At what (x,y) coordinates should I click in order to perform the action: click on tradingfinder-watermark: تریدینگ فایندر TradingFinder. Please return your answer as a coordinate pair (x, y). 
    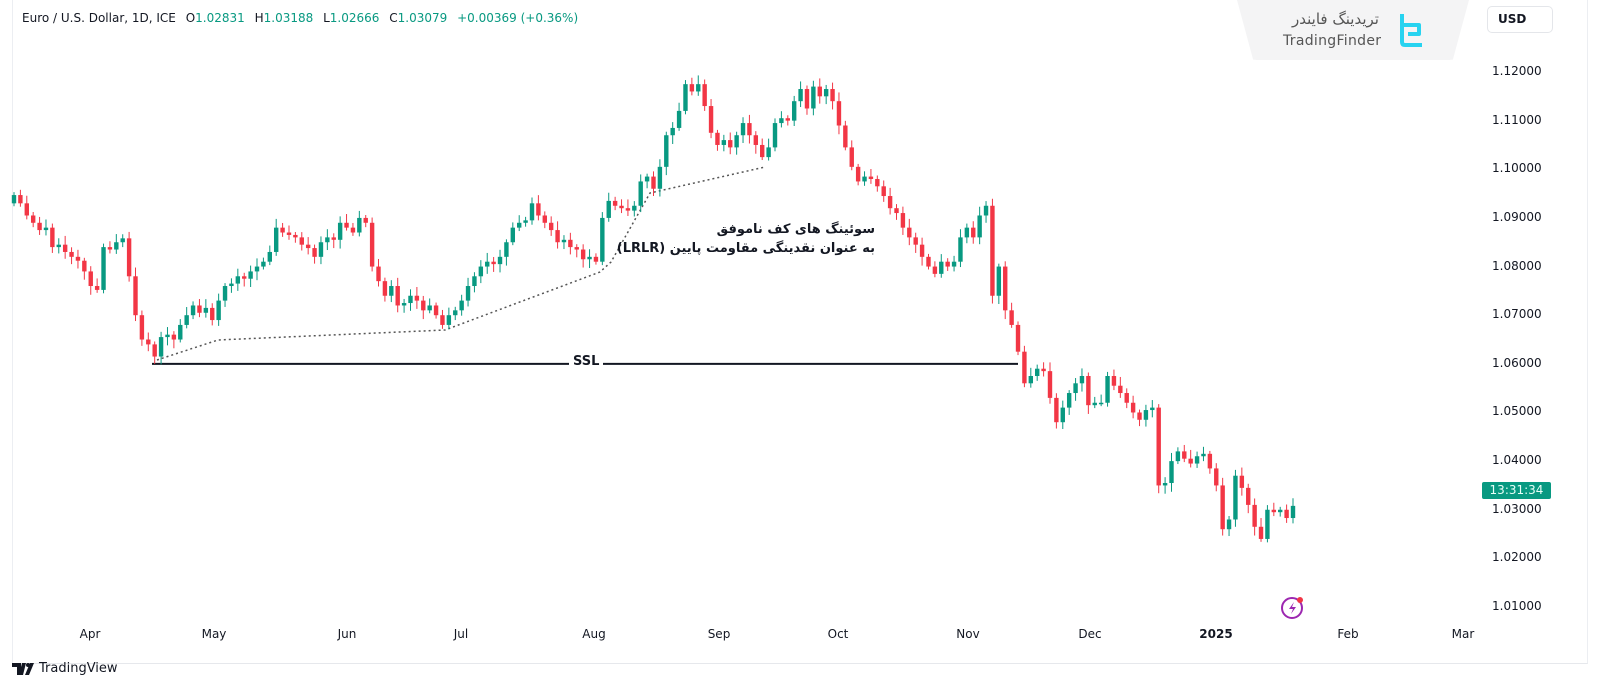
    Looking at the image, I should click on (1353, 30).